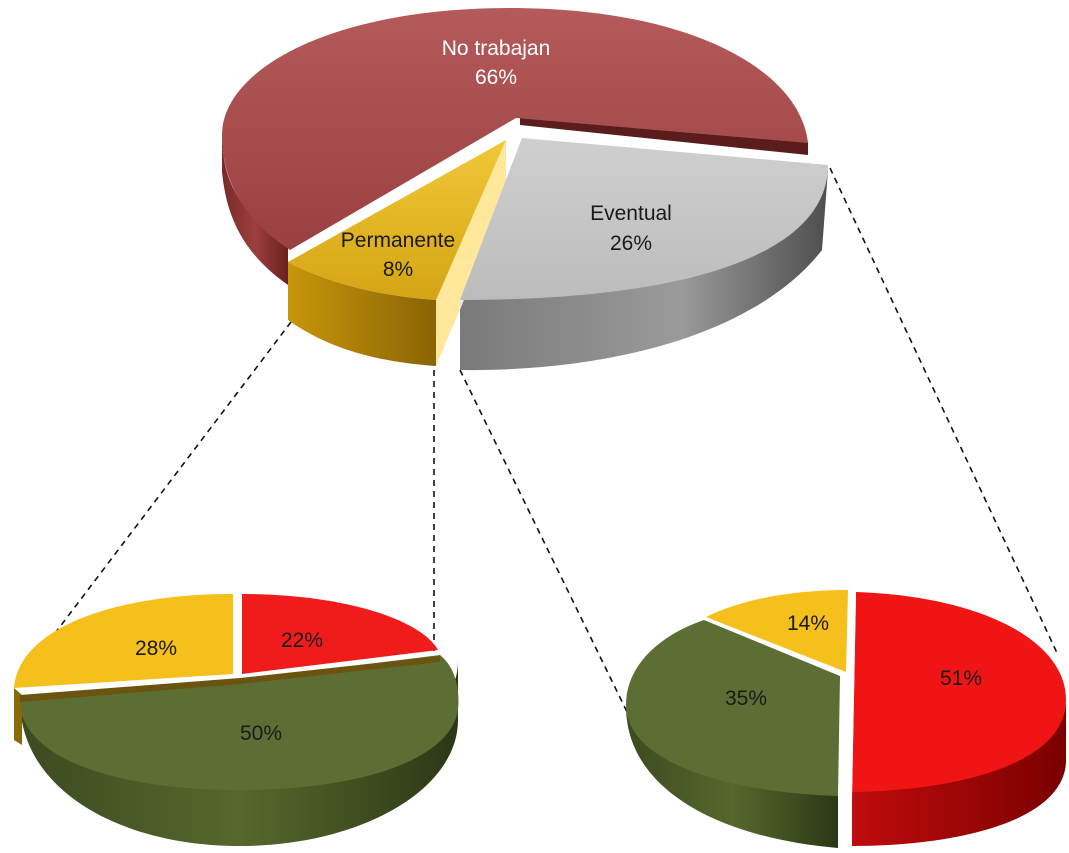 Image resolution: width=1069 pixels, height=853 pixels. Describe the element at coordinates (961, 678) in the screenshot. I see `right-value-51: 51%` at that location.